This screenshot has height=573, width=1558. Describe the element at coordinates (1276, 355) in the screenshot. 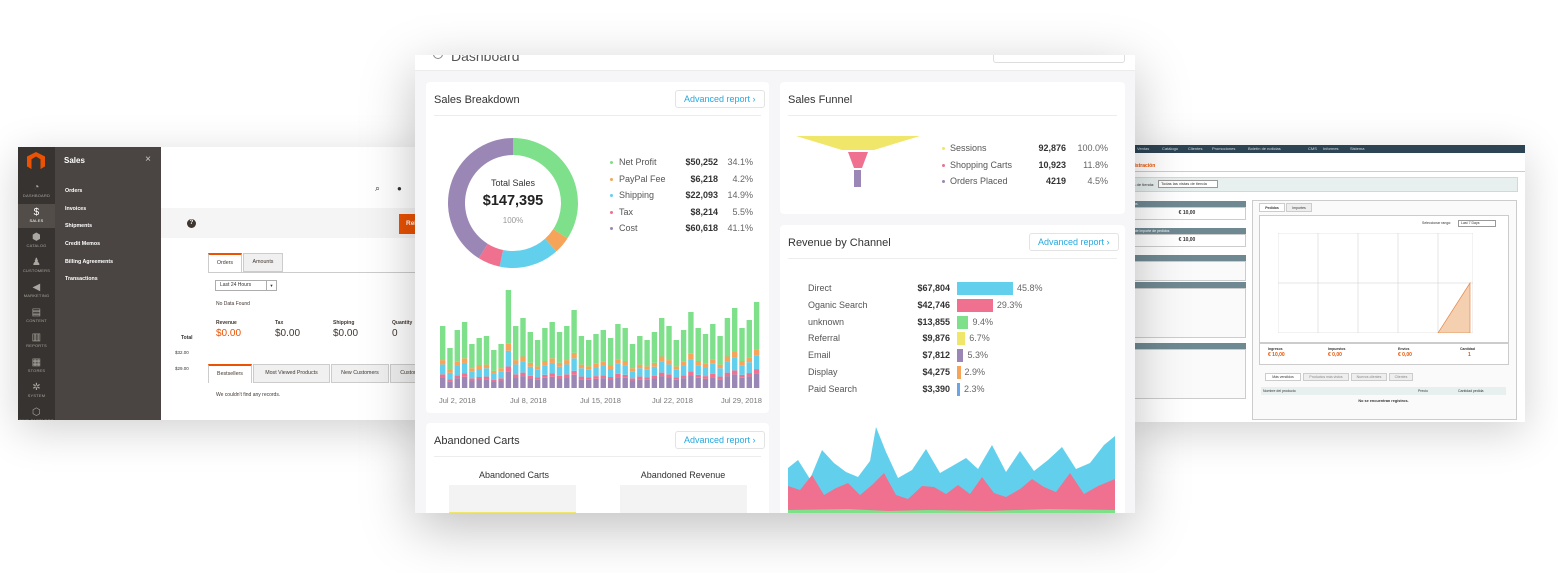

I see `kpi-ingresos-value: € 10,00` at that location.